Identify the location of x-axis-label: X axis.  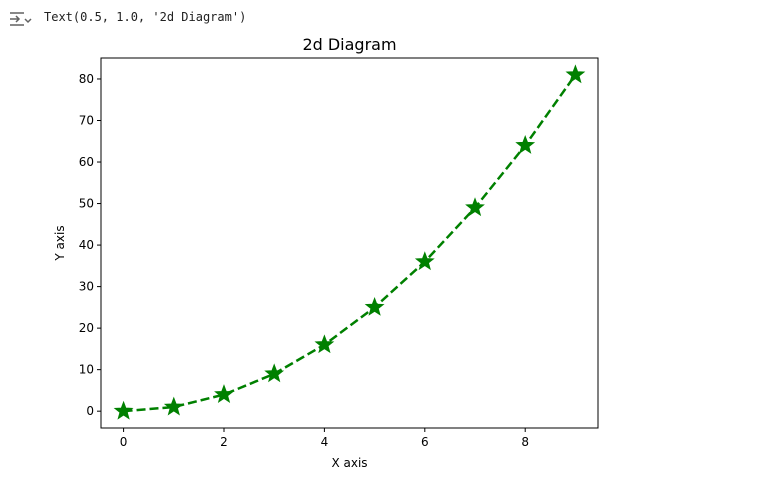
(349, 463).